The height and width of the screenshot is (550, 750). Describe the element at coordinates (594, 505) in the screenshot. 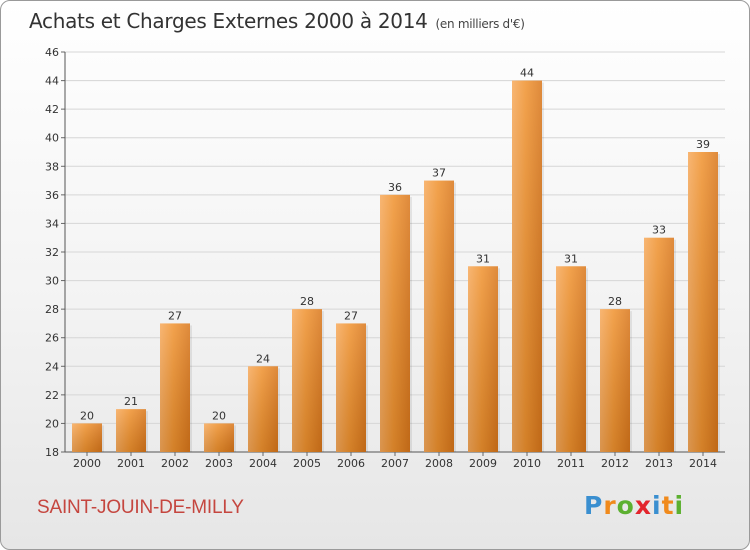

I see `logo-letter: P` at that location.